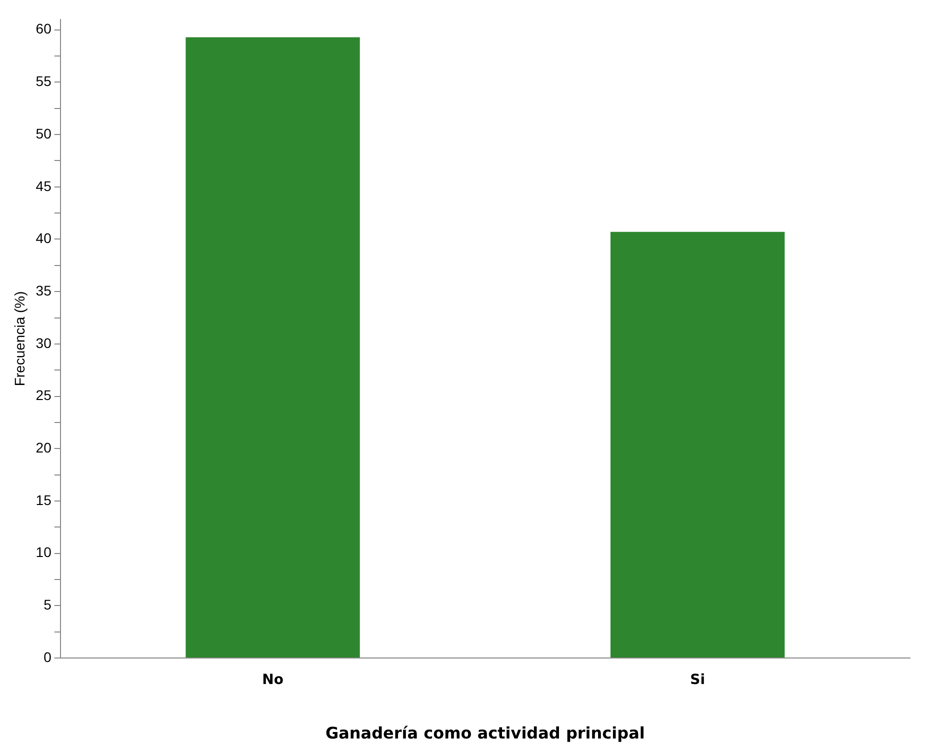 The image size is (928, 756). I want to click on y-tick-label: 20, so click(44, 447).